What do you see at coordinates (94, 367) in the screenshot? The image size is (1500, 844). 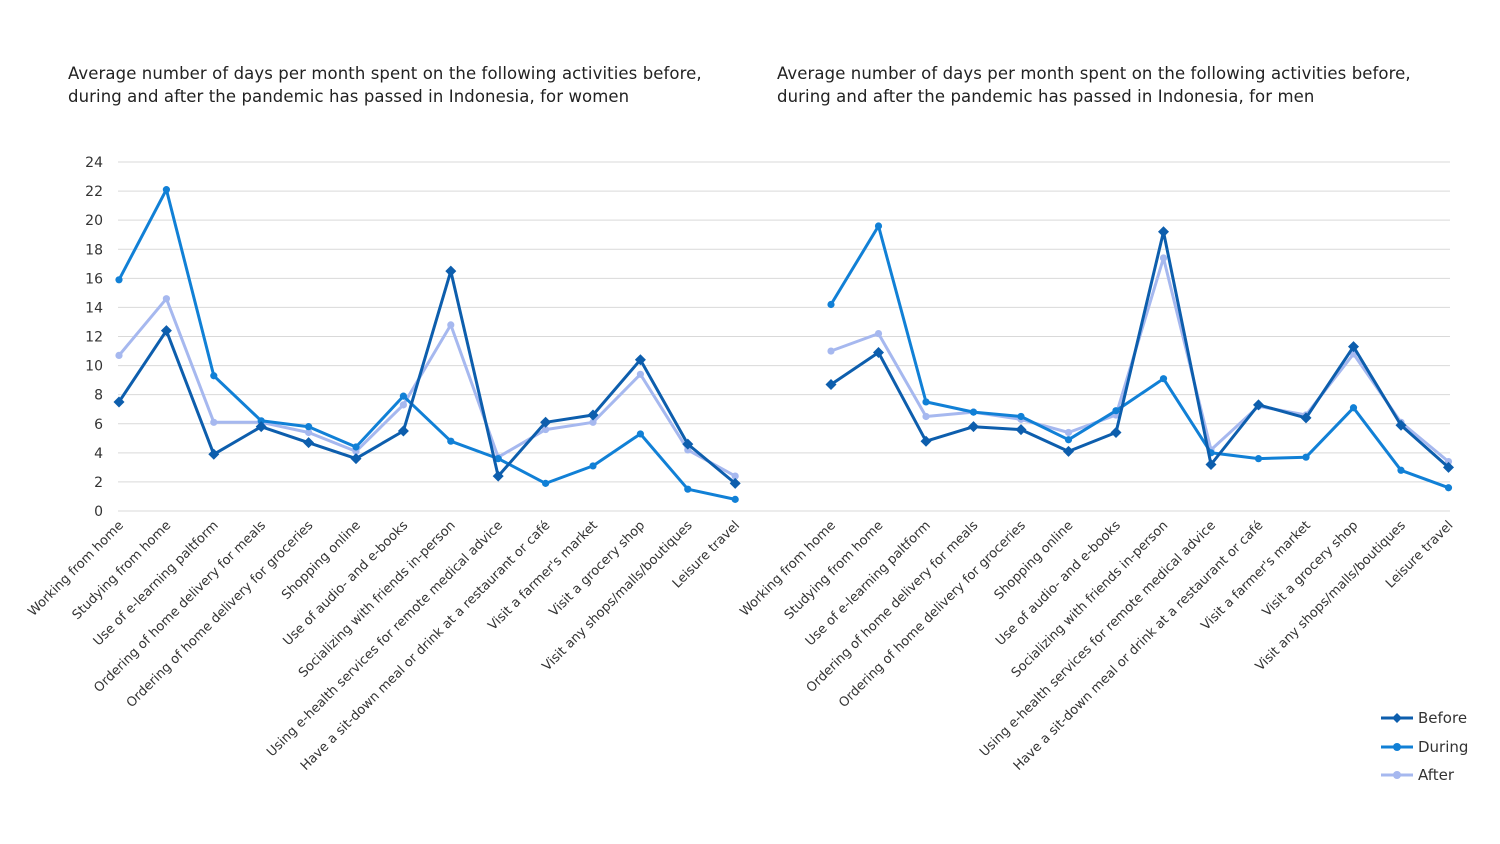 I see `y-tick-label: 10` at bounding box center [94, 367].